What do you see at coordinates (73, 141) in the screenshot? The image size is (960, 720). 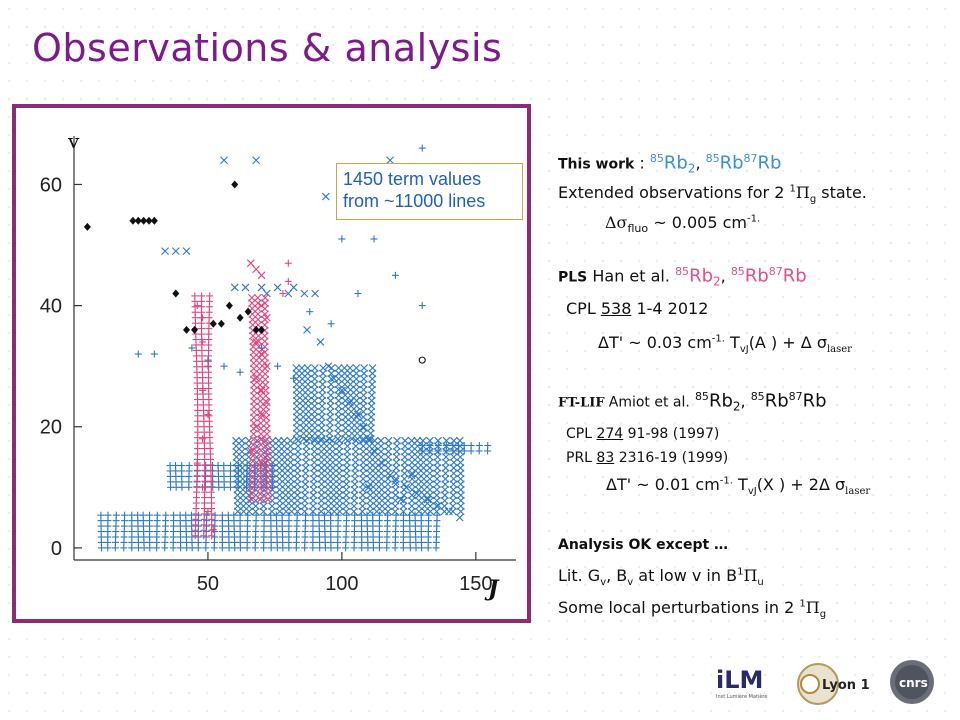 I see `y-axis-label: v` at bounding box center [73, 141].